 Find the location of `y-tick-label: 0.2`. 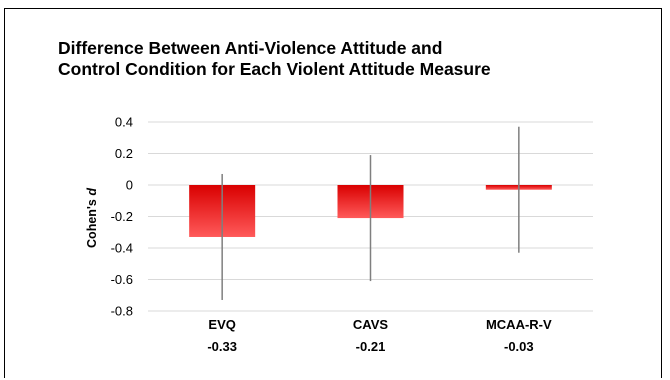

y-tick-label: 0.2 is located at coordinates (124, 153).